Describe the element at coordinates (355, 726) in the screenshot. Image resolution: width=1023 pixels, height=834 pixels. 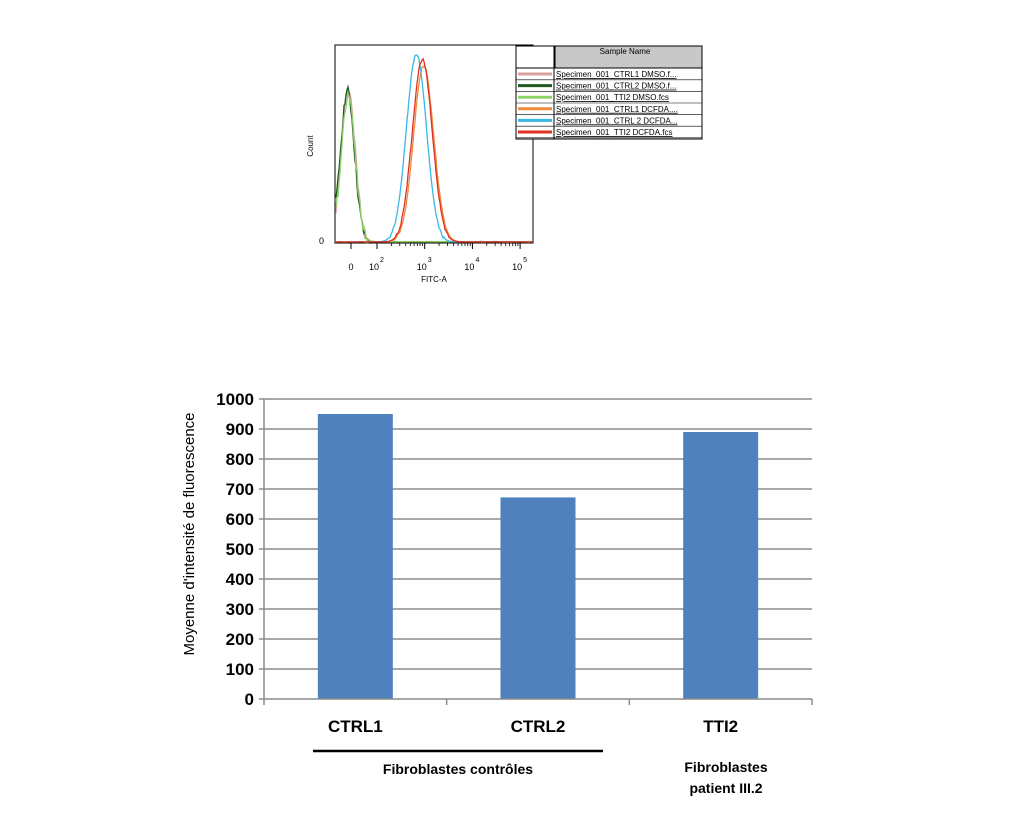
I see `bar-category-label: CTRL1` at that location.